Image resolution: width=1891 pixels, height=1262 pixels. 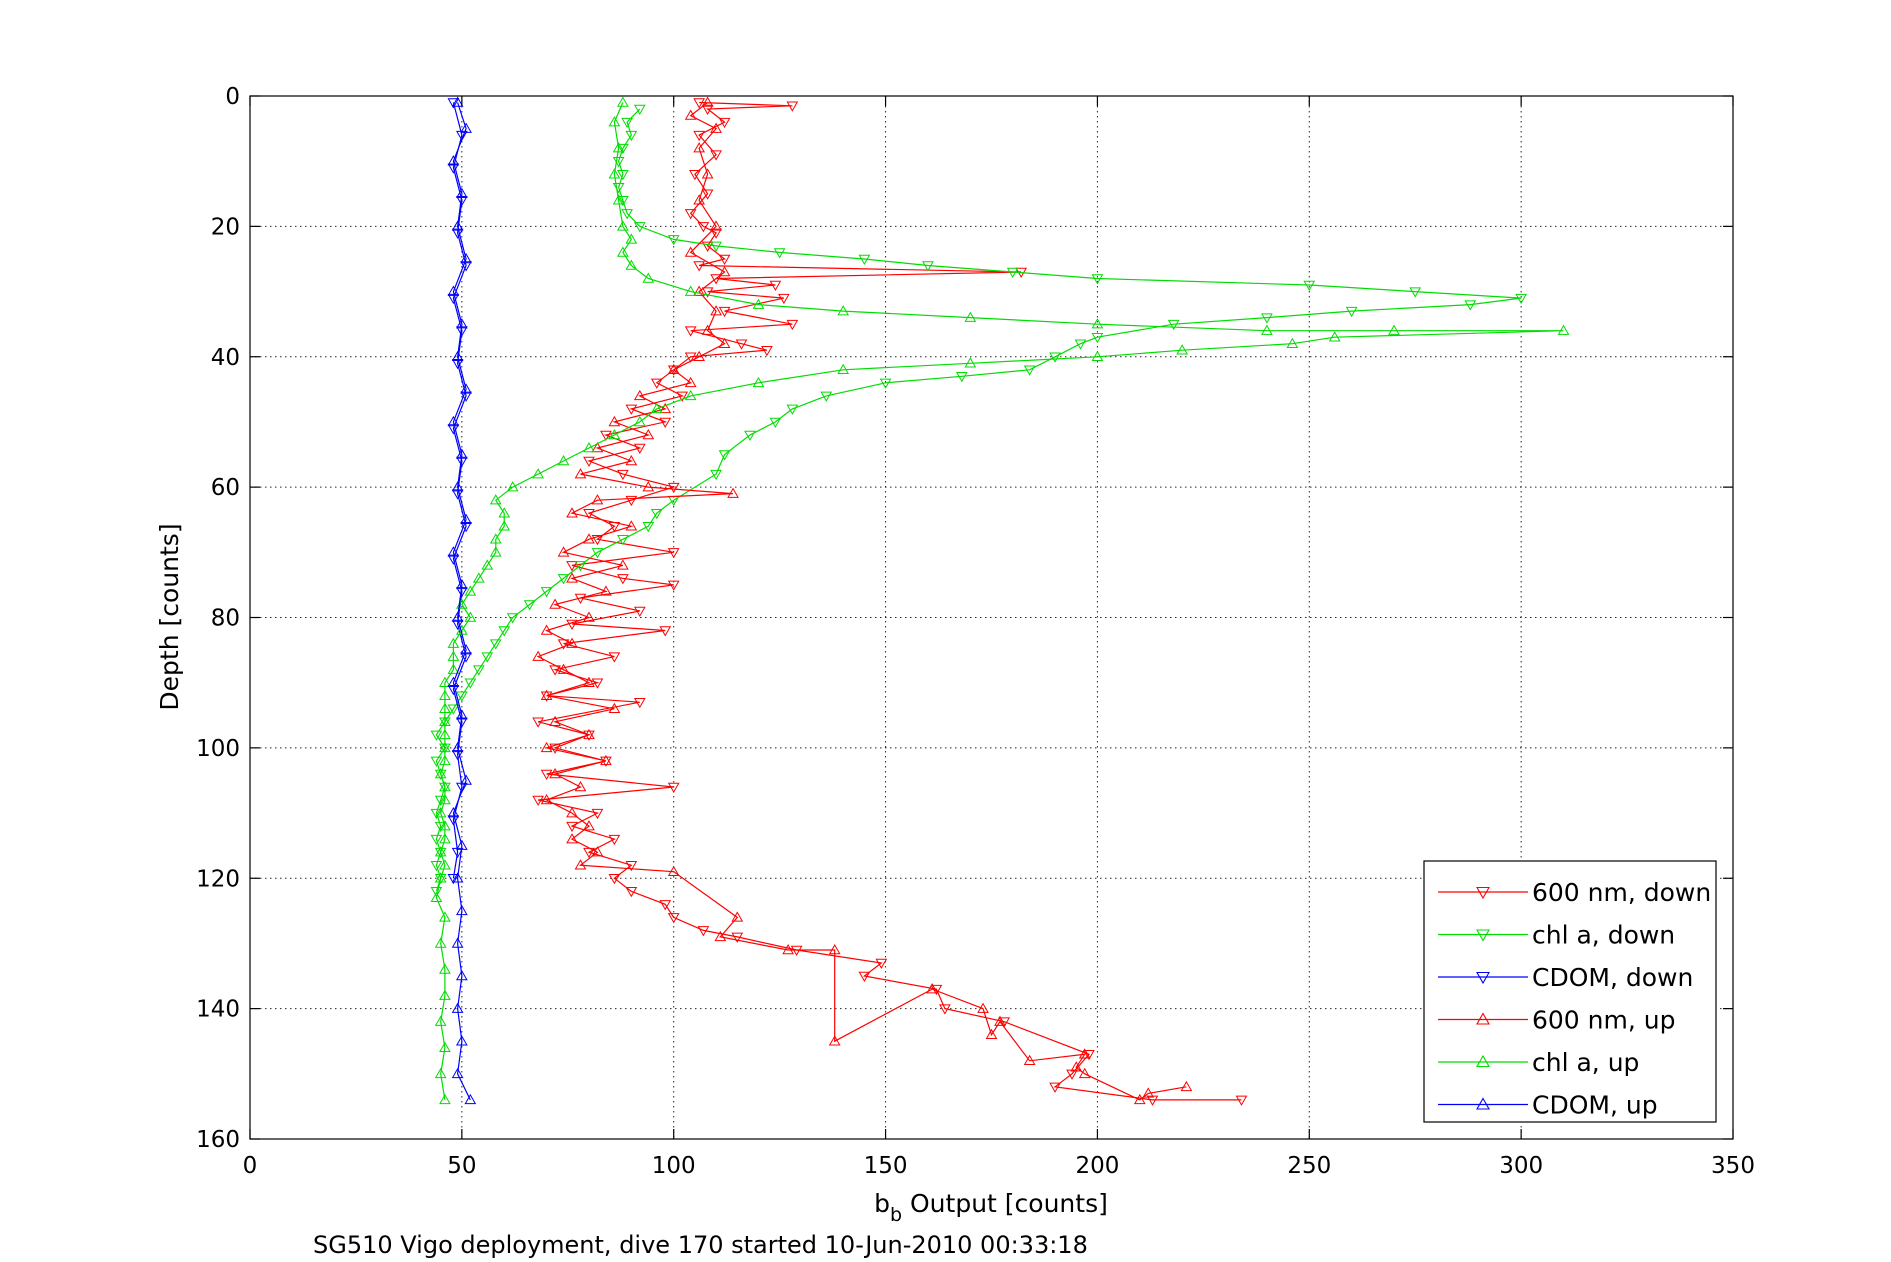 I want to click on x-tick-label: 150, so click(x=886, y=1166).